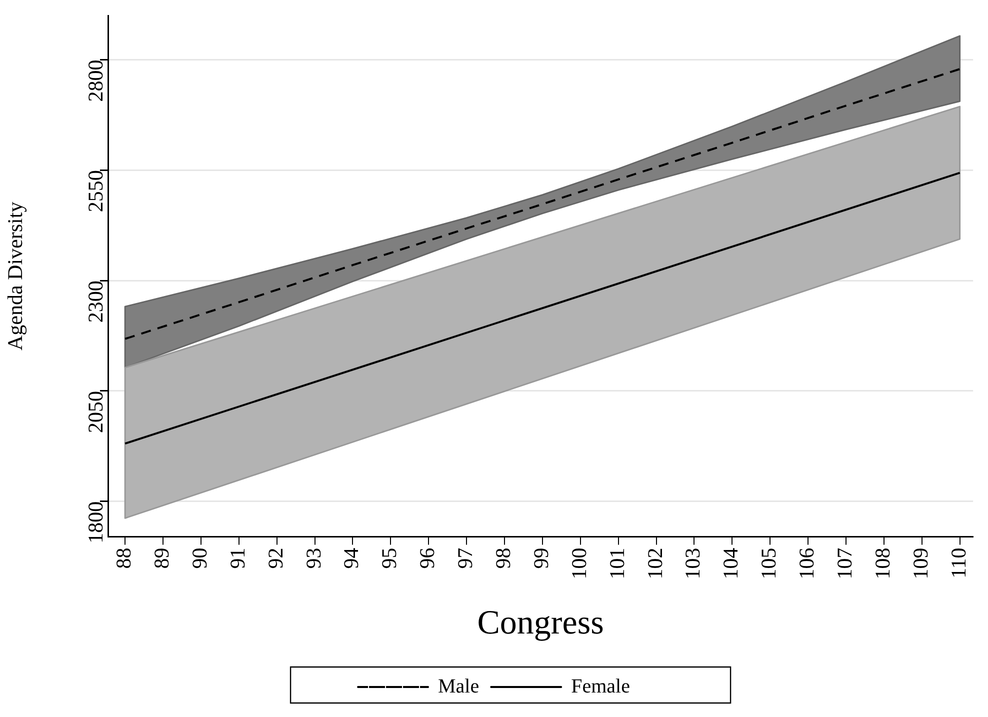 This screenshot has height=717, width=988. Describe the element at coordinates (237, 558) in the screenshot. I see `x-tick-label: 91` at that location.